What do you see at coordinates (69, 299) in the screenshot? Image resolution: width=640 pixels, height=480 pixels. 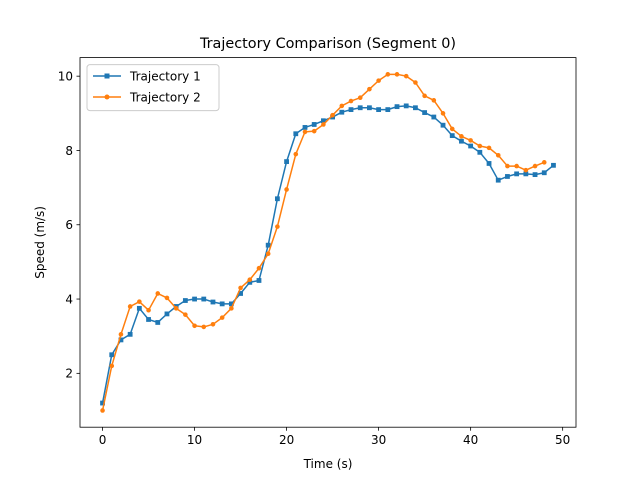 I see `y-tick-label-4: 4` at bounding box center [69, 299].